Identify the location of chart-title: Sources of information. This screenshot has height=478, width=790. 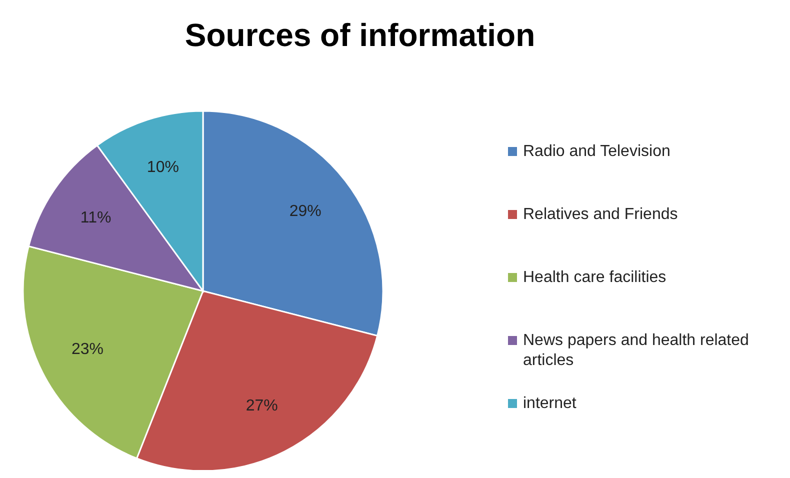
(360, 35).